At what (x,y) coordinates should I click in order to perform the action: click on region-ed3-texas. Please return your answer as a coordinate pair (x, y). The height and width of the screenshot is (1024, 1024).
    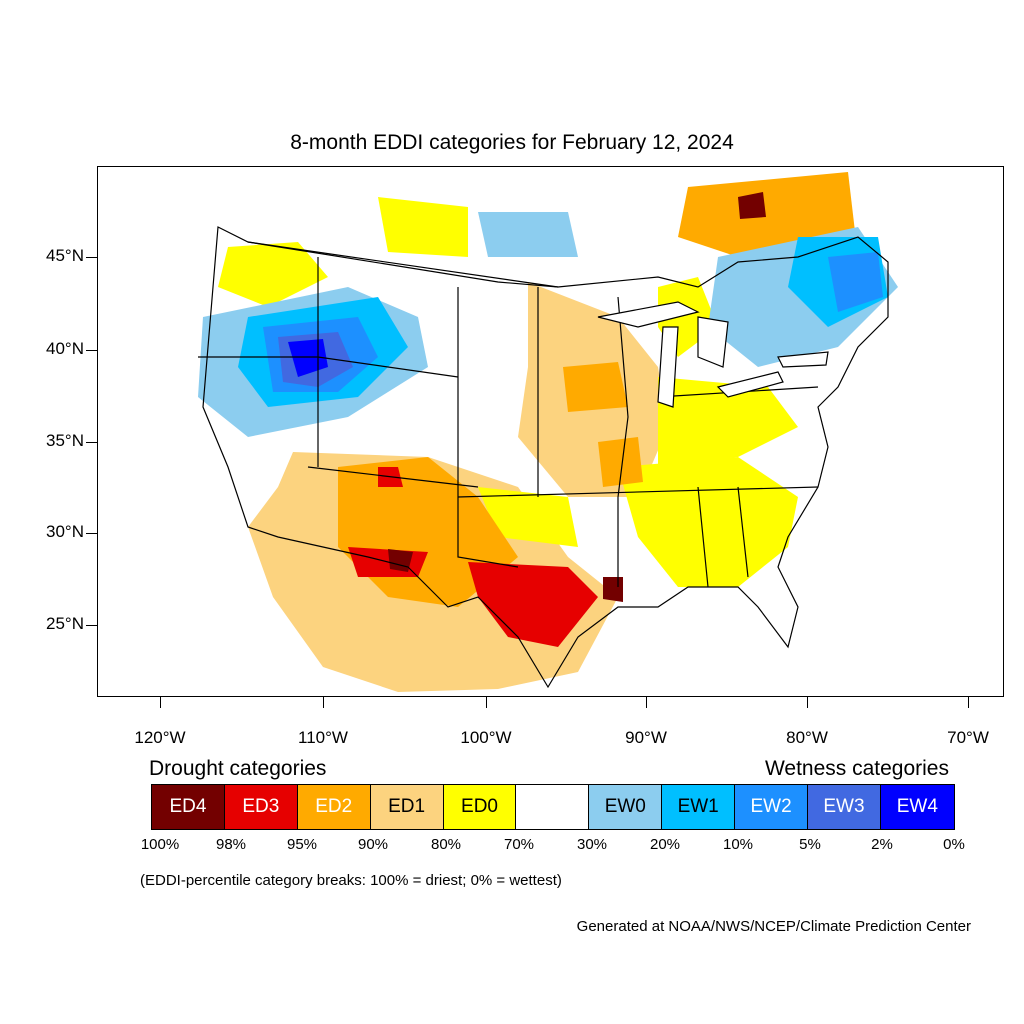
    Looking at the image, I should click on (533, 604).